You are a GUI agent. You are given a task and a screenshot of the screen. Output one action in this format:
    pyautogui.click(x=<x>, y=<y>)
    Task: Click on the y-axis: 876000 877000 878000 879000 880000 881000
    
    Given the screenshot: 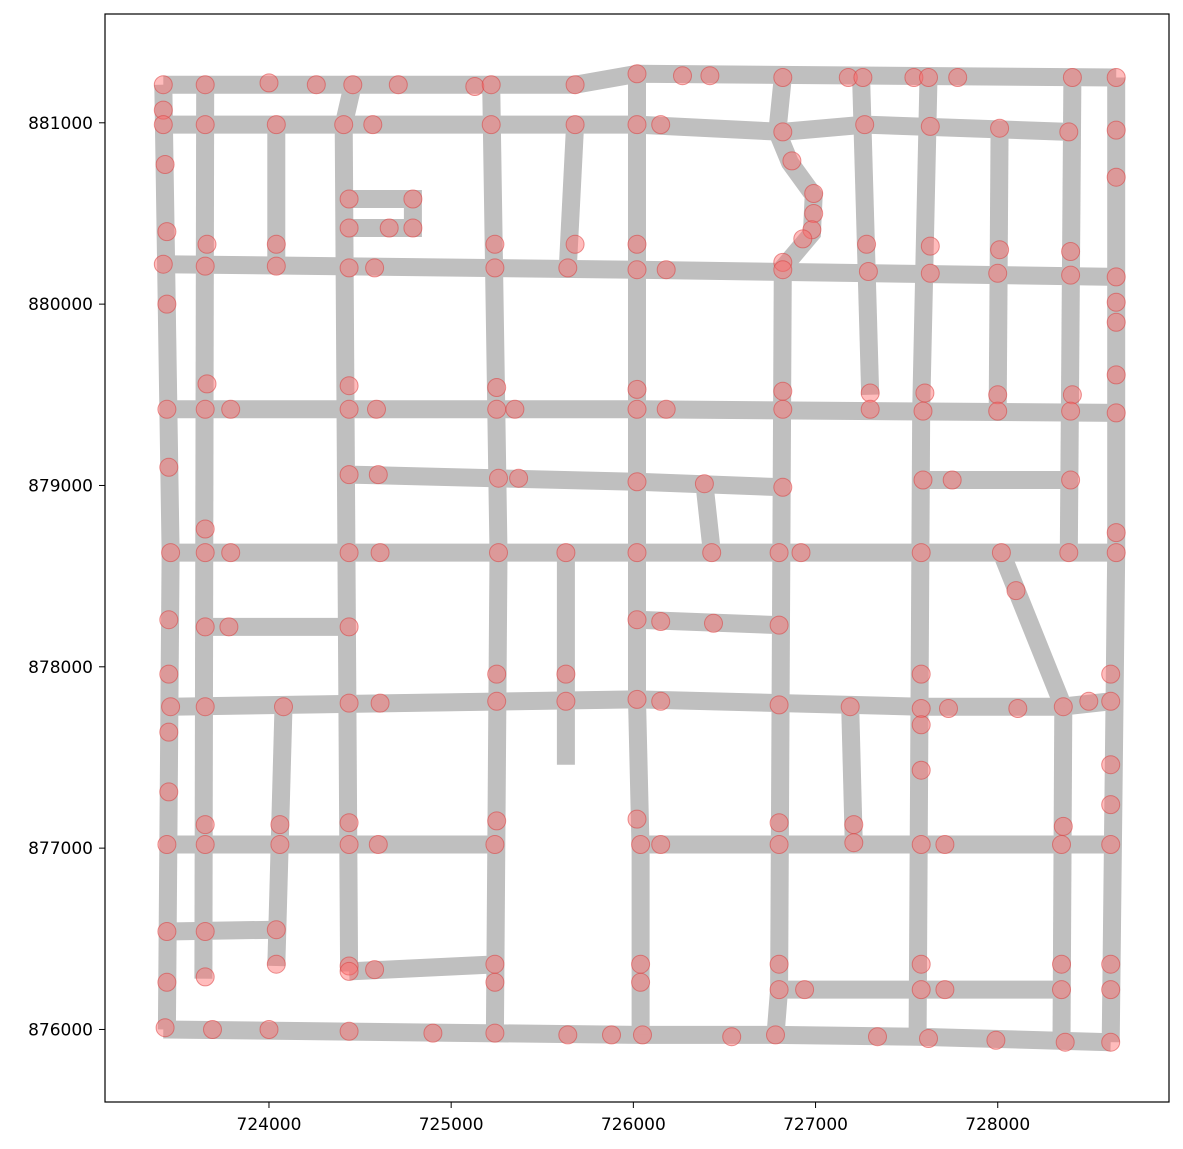 What is the action you would take?
    pyautogui.click(x=66, y=577)
    